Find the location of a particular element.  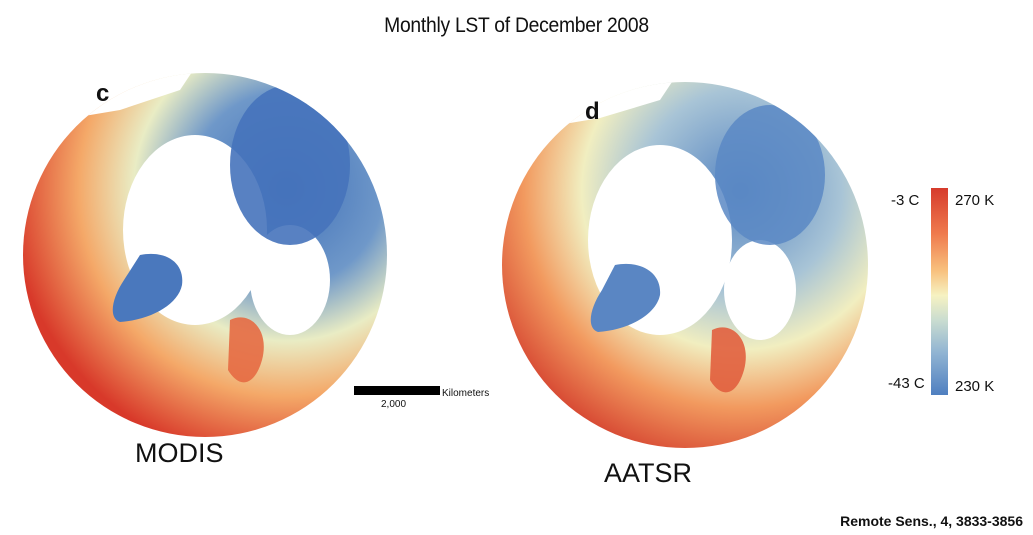

panel-label-d: d is located at coordinates (592, 111).